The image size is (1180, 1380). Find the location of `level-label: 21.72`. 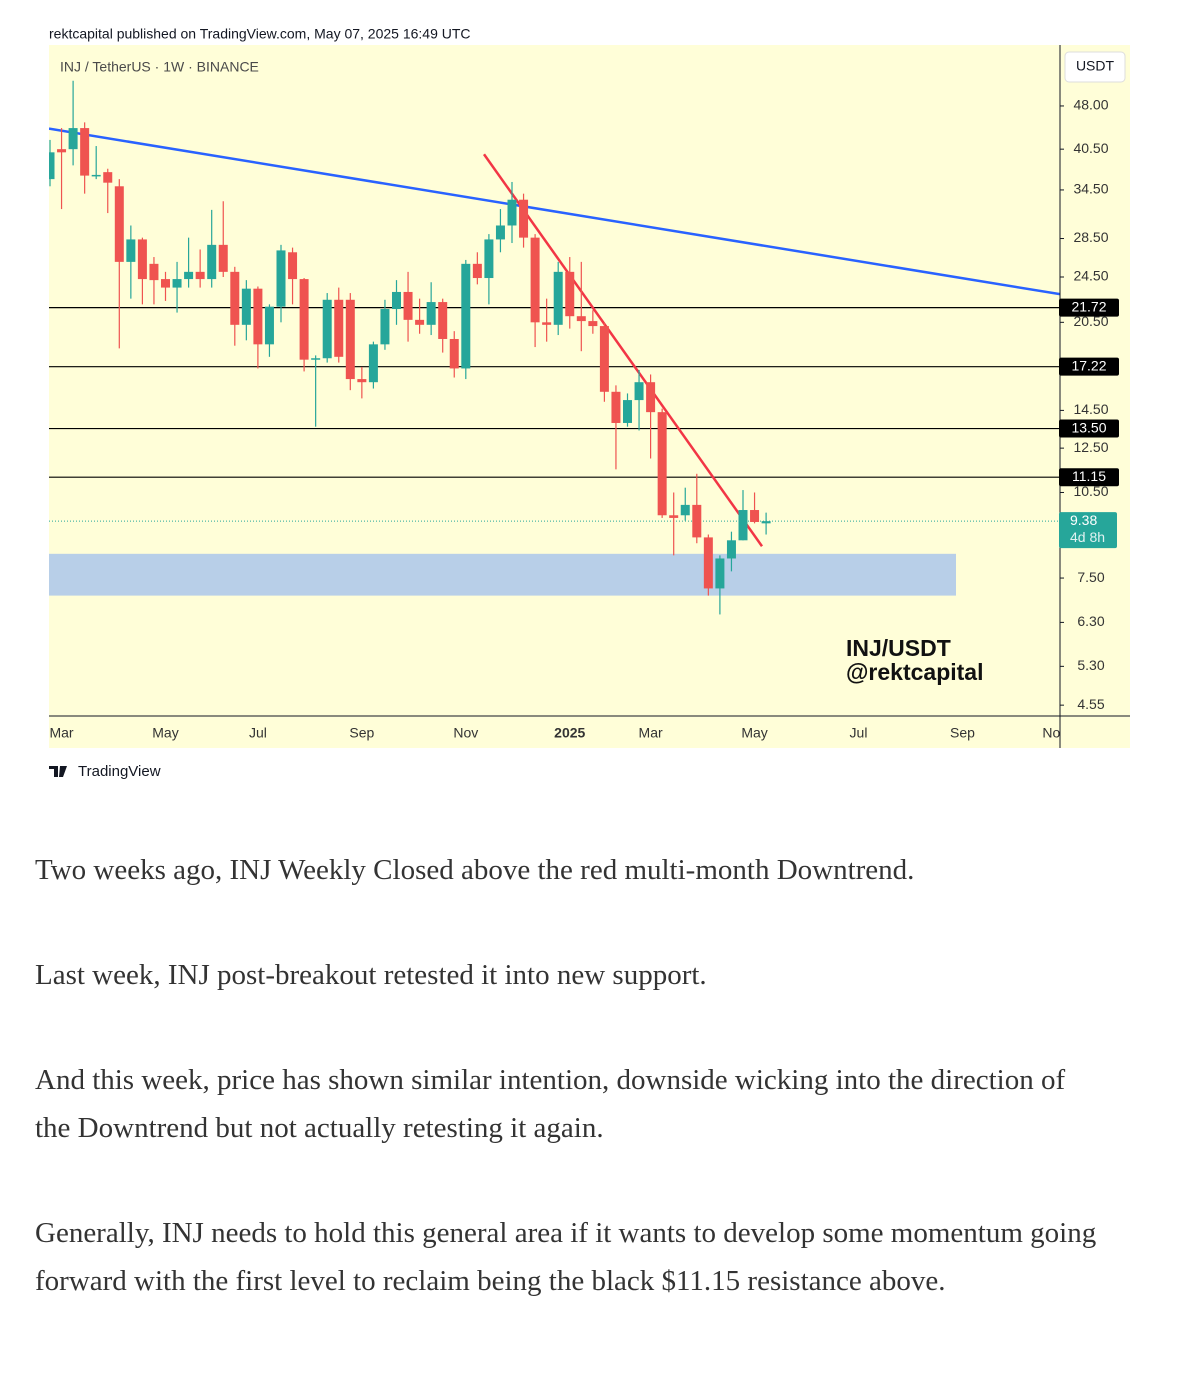

level-label: 21.72 is located at coordinates (1088, 306).